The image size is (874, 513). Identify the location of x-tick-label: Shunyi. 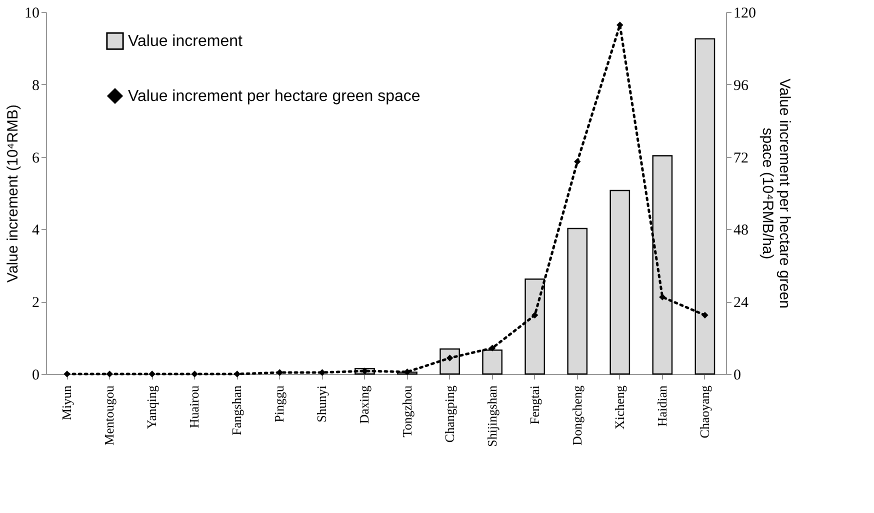
(322, 403).